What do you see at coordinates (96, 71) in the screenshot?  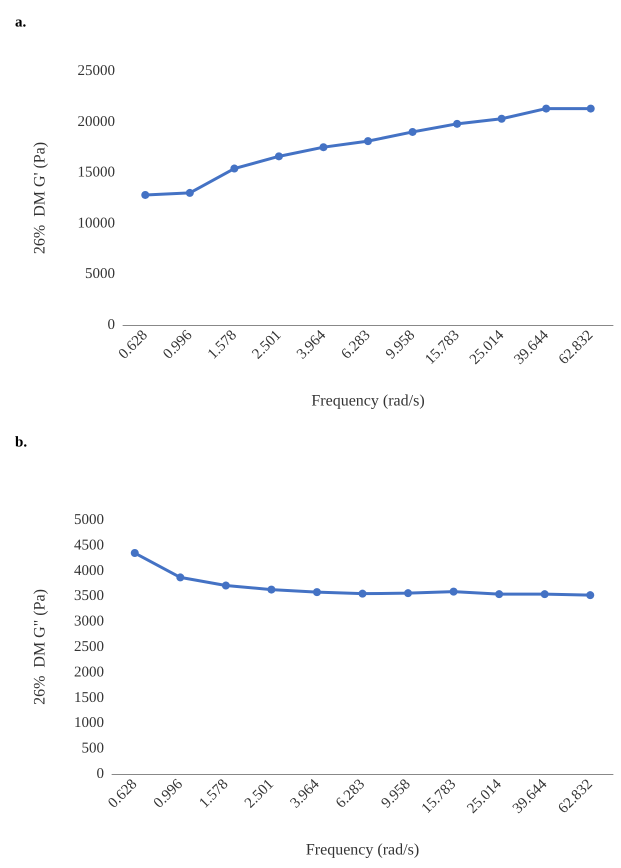 I see `y-tick-label: 25000` at bounding box center [96, 71].